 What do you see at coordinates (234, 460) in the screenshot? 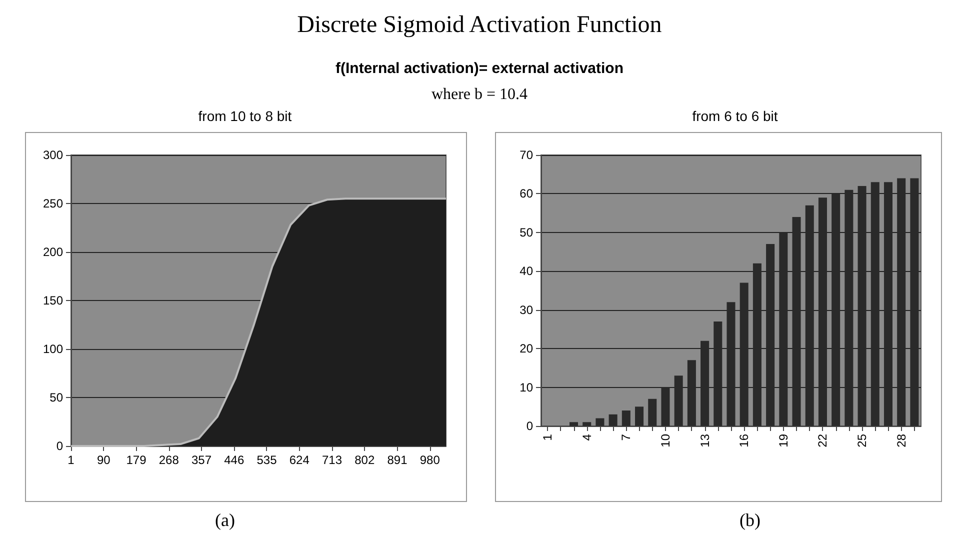
I see `x-tick-label: 446` at bounding box center [234, 460].